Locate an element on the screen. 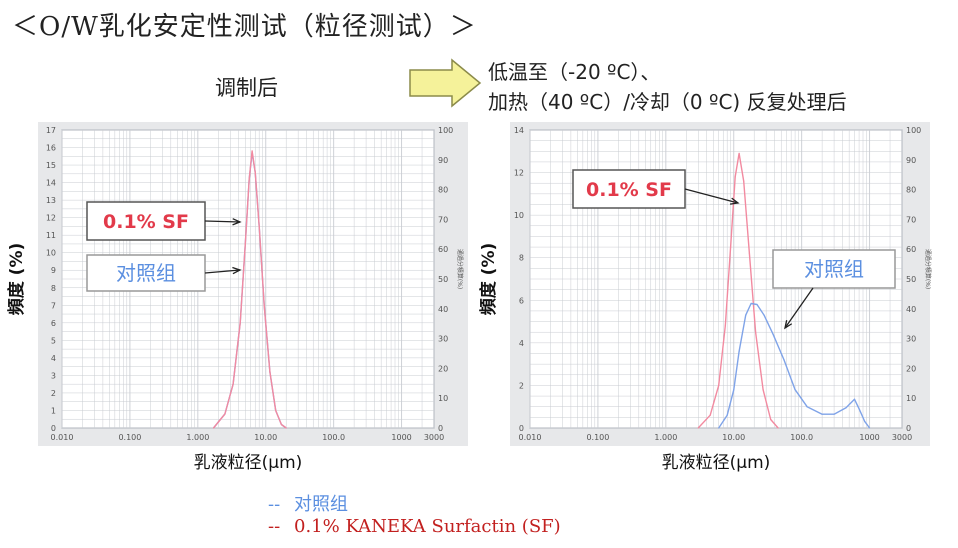 The width and height of the screenshot is (958, 548). annotation-box-sf is located at coordinates (629, 189).